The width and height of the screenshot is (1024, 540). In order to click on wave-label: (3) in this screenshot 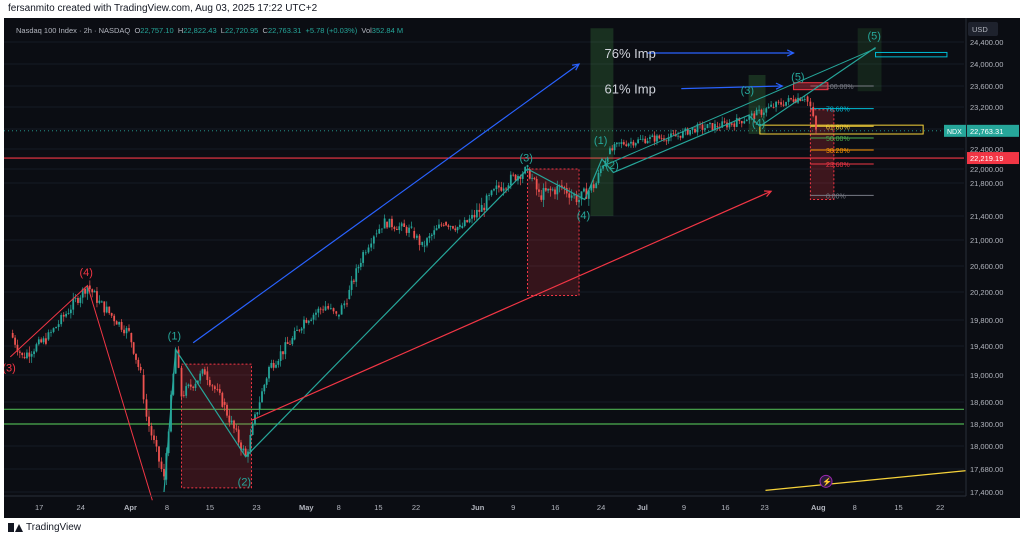, I will do `click(747, 91)`.